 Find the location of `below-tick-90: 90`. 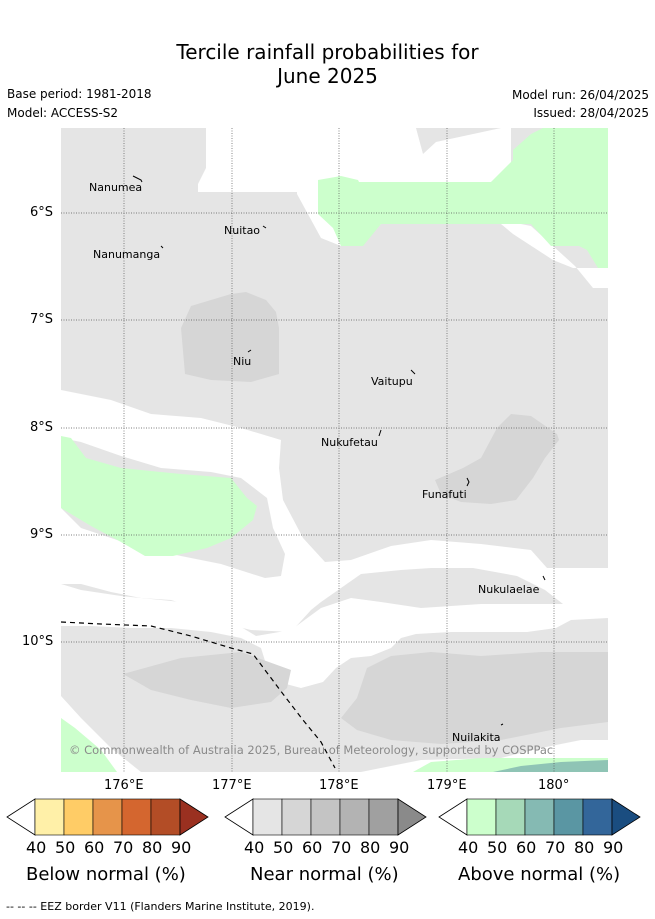

below-tick-90: 90 is located at coordinates (181, 847).